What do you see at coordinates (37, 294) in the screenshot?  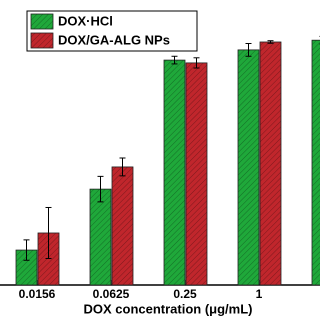 I see `x-tick-label: 0.0156` at bounding box center [37, 294].